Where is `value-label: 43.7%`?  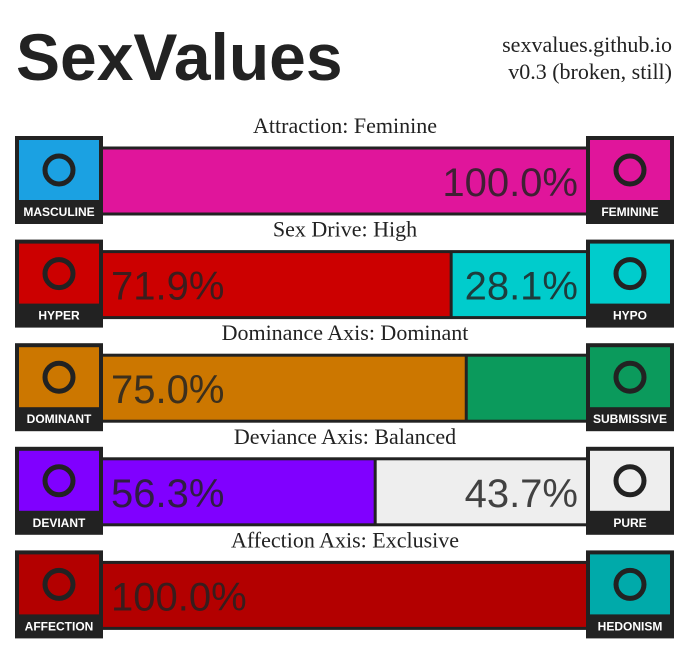
value-label: 43.7% is located at coordinates (521, 494).